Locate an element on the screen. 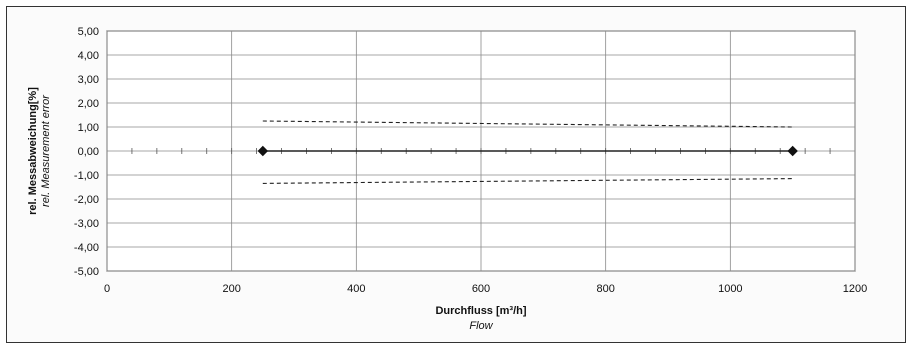  y-tick-label: 0,00 is located at coordinates (88, 152).